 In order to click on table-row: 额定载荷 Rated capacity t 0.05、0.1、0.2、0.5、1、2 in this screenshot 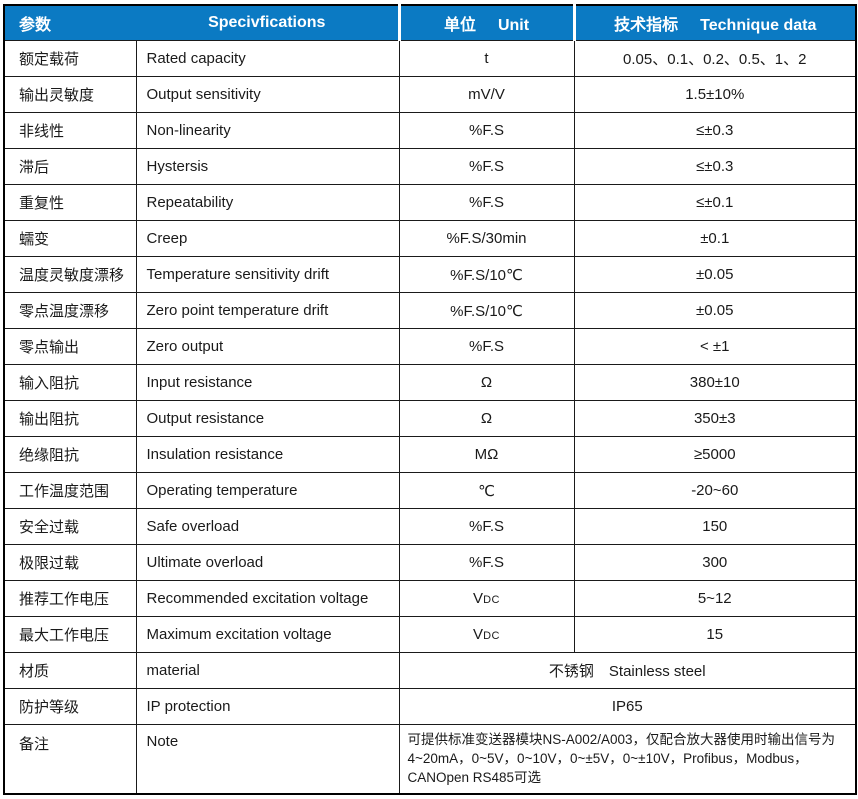, I will do `click(430, 58)`.